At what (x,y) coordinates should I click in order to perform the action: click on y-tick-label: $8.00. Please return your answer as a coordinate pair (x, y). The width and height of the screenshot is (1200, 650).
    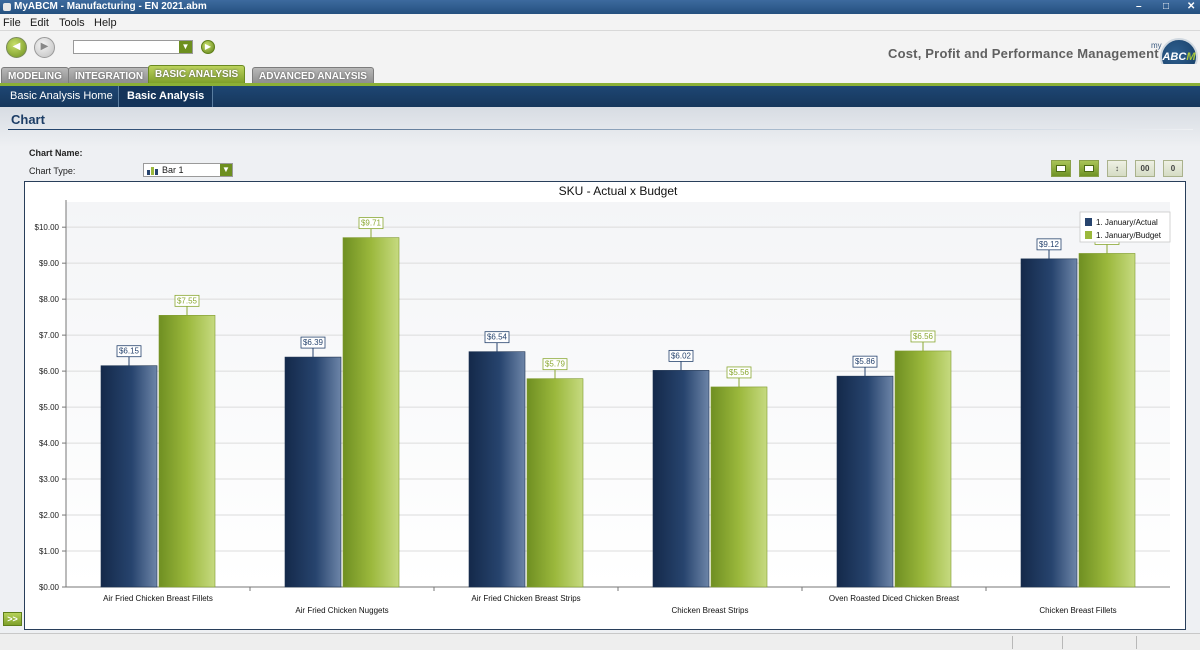
    Looking at the image, I should click on (49, 299).